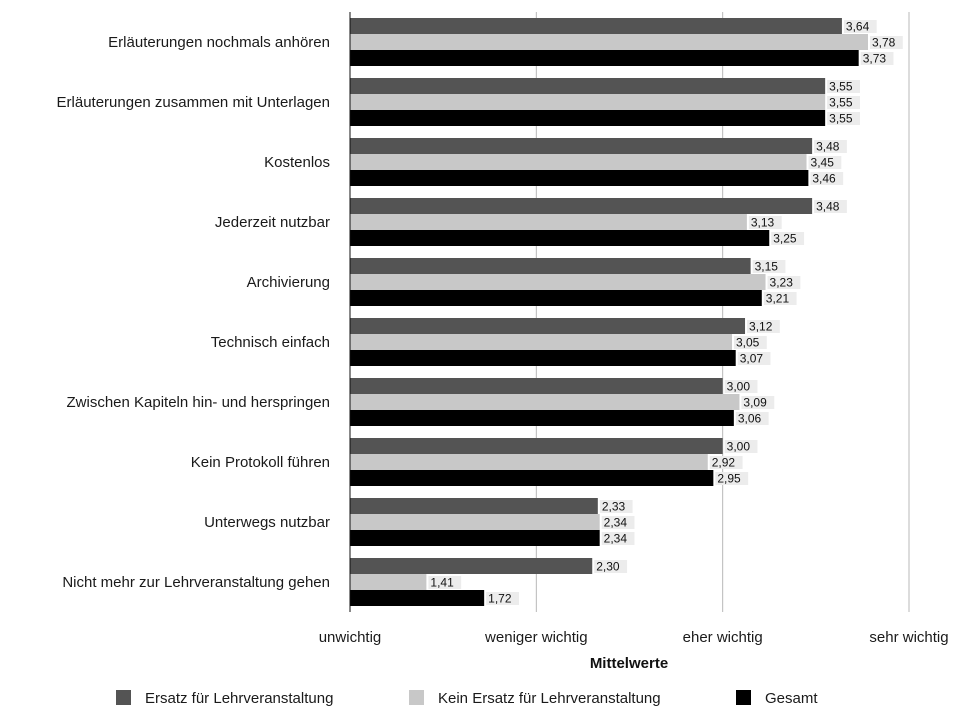 This screenshot has height=709, width=956. Describe the element at coordinates (270, 342) in the screenshot. I see `category-label: Technisch einfach` at that location.